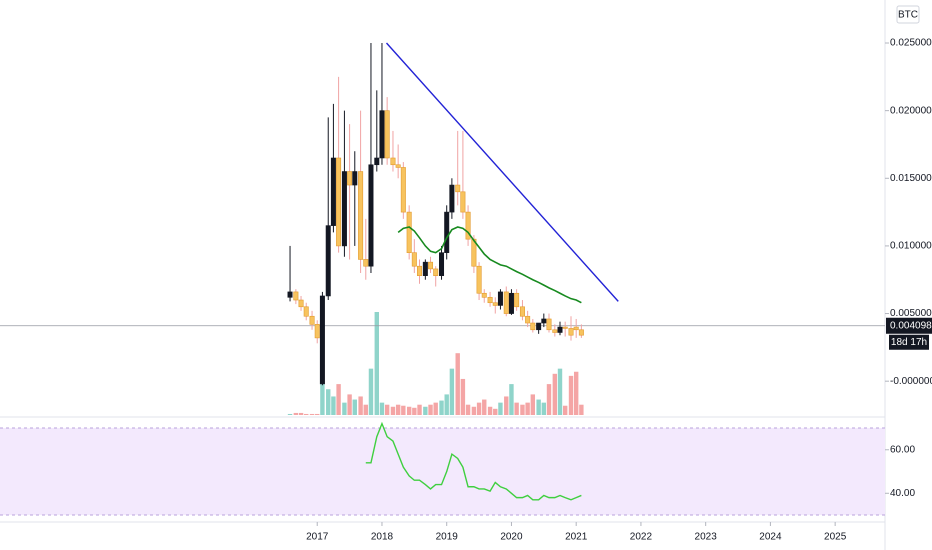 The height and width of the screenshot is (550, 932). Describe the element at coordinates (902, 449) in the screenshot. I see `rsi-tick-label: 60.00` at that location.